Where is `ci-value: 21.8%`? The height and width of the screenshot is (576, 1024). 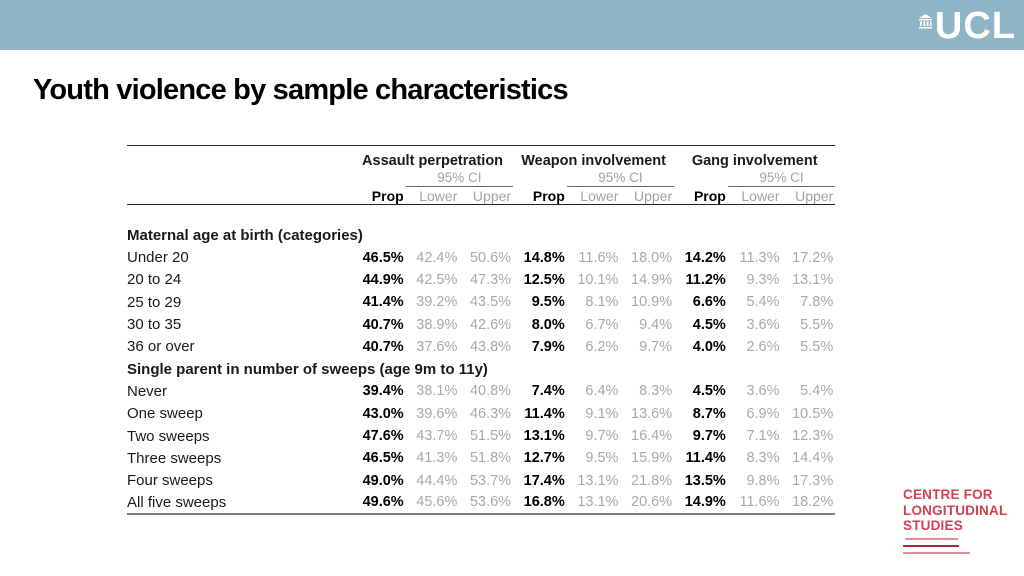
ci-value: 21.8% is located at coordinates (652, 480).